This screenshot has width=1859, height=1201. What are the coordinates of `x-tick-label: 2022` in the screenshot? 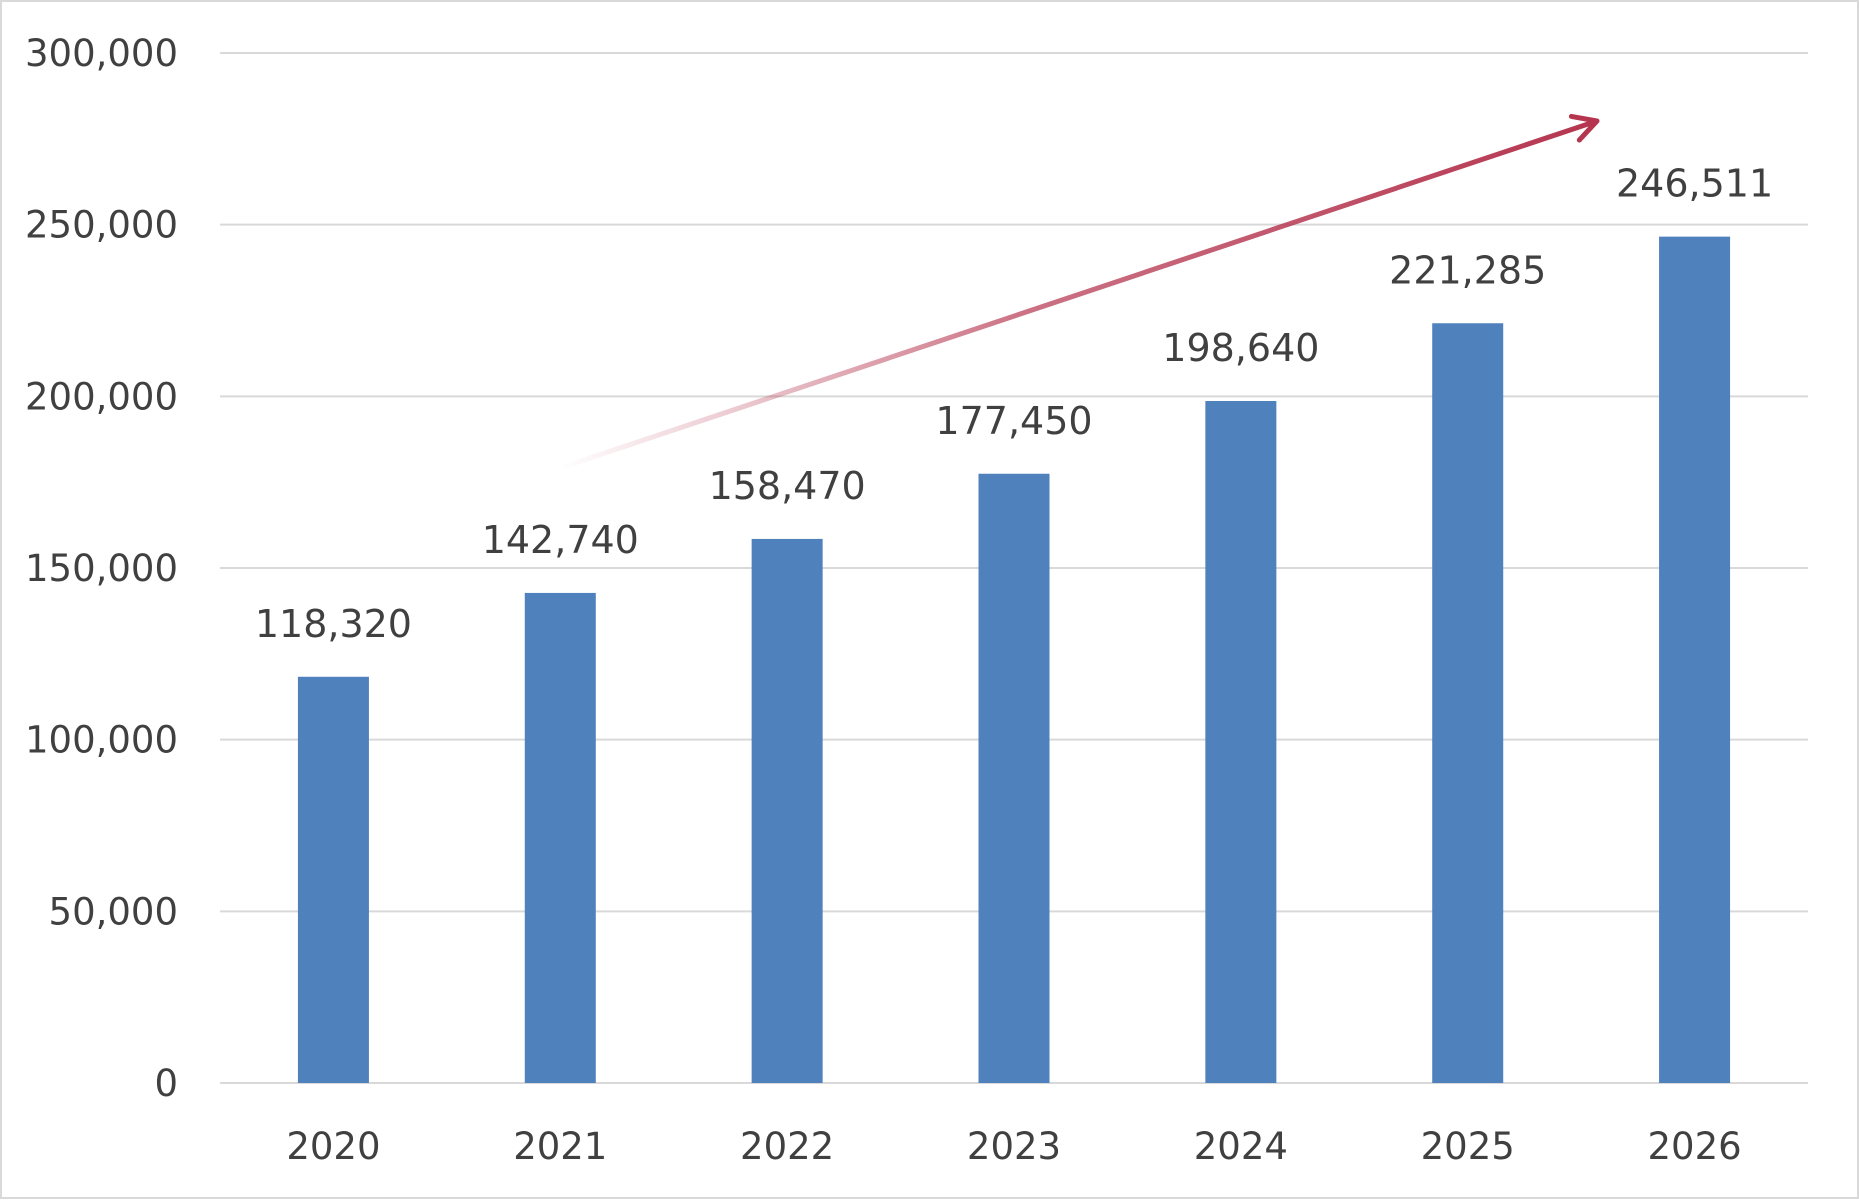 It's located at (787, 1146).